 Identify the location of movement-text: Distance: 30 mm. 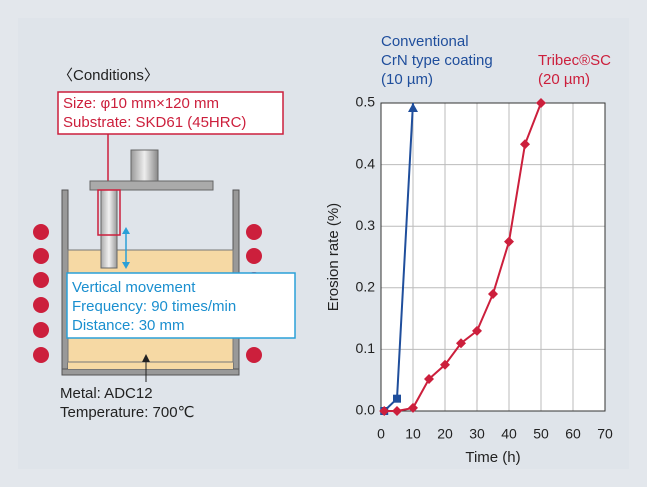
(128, 325).